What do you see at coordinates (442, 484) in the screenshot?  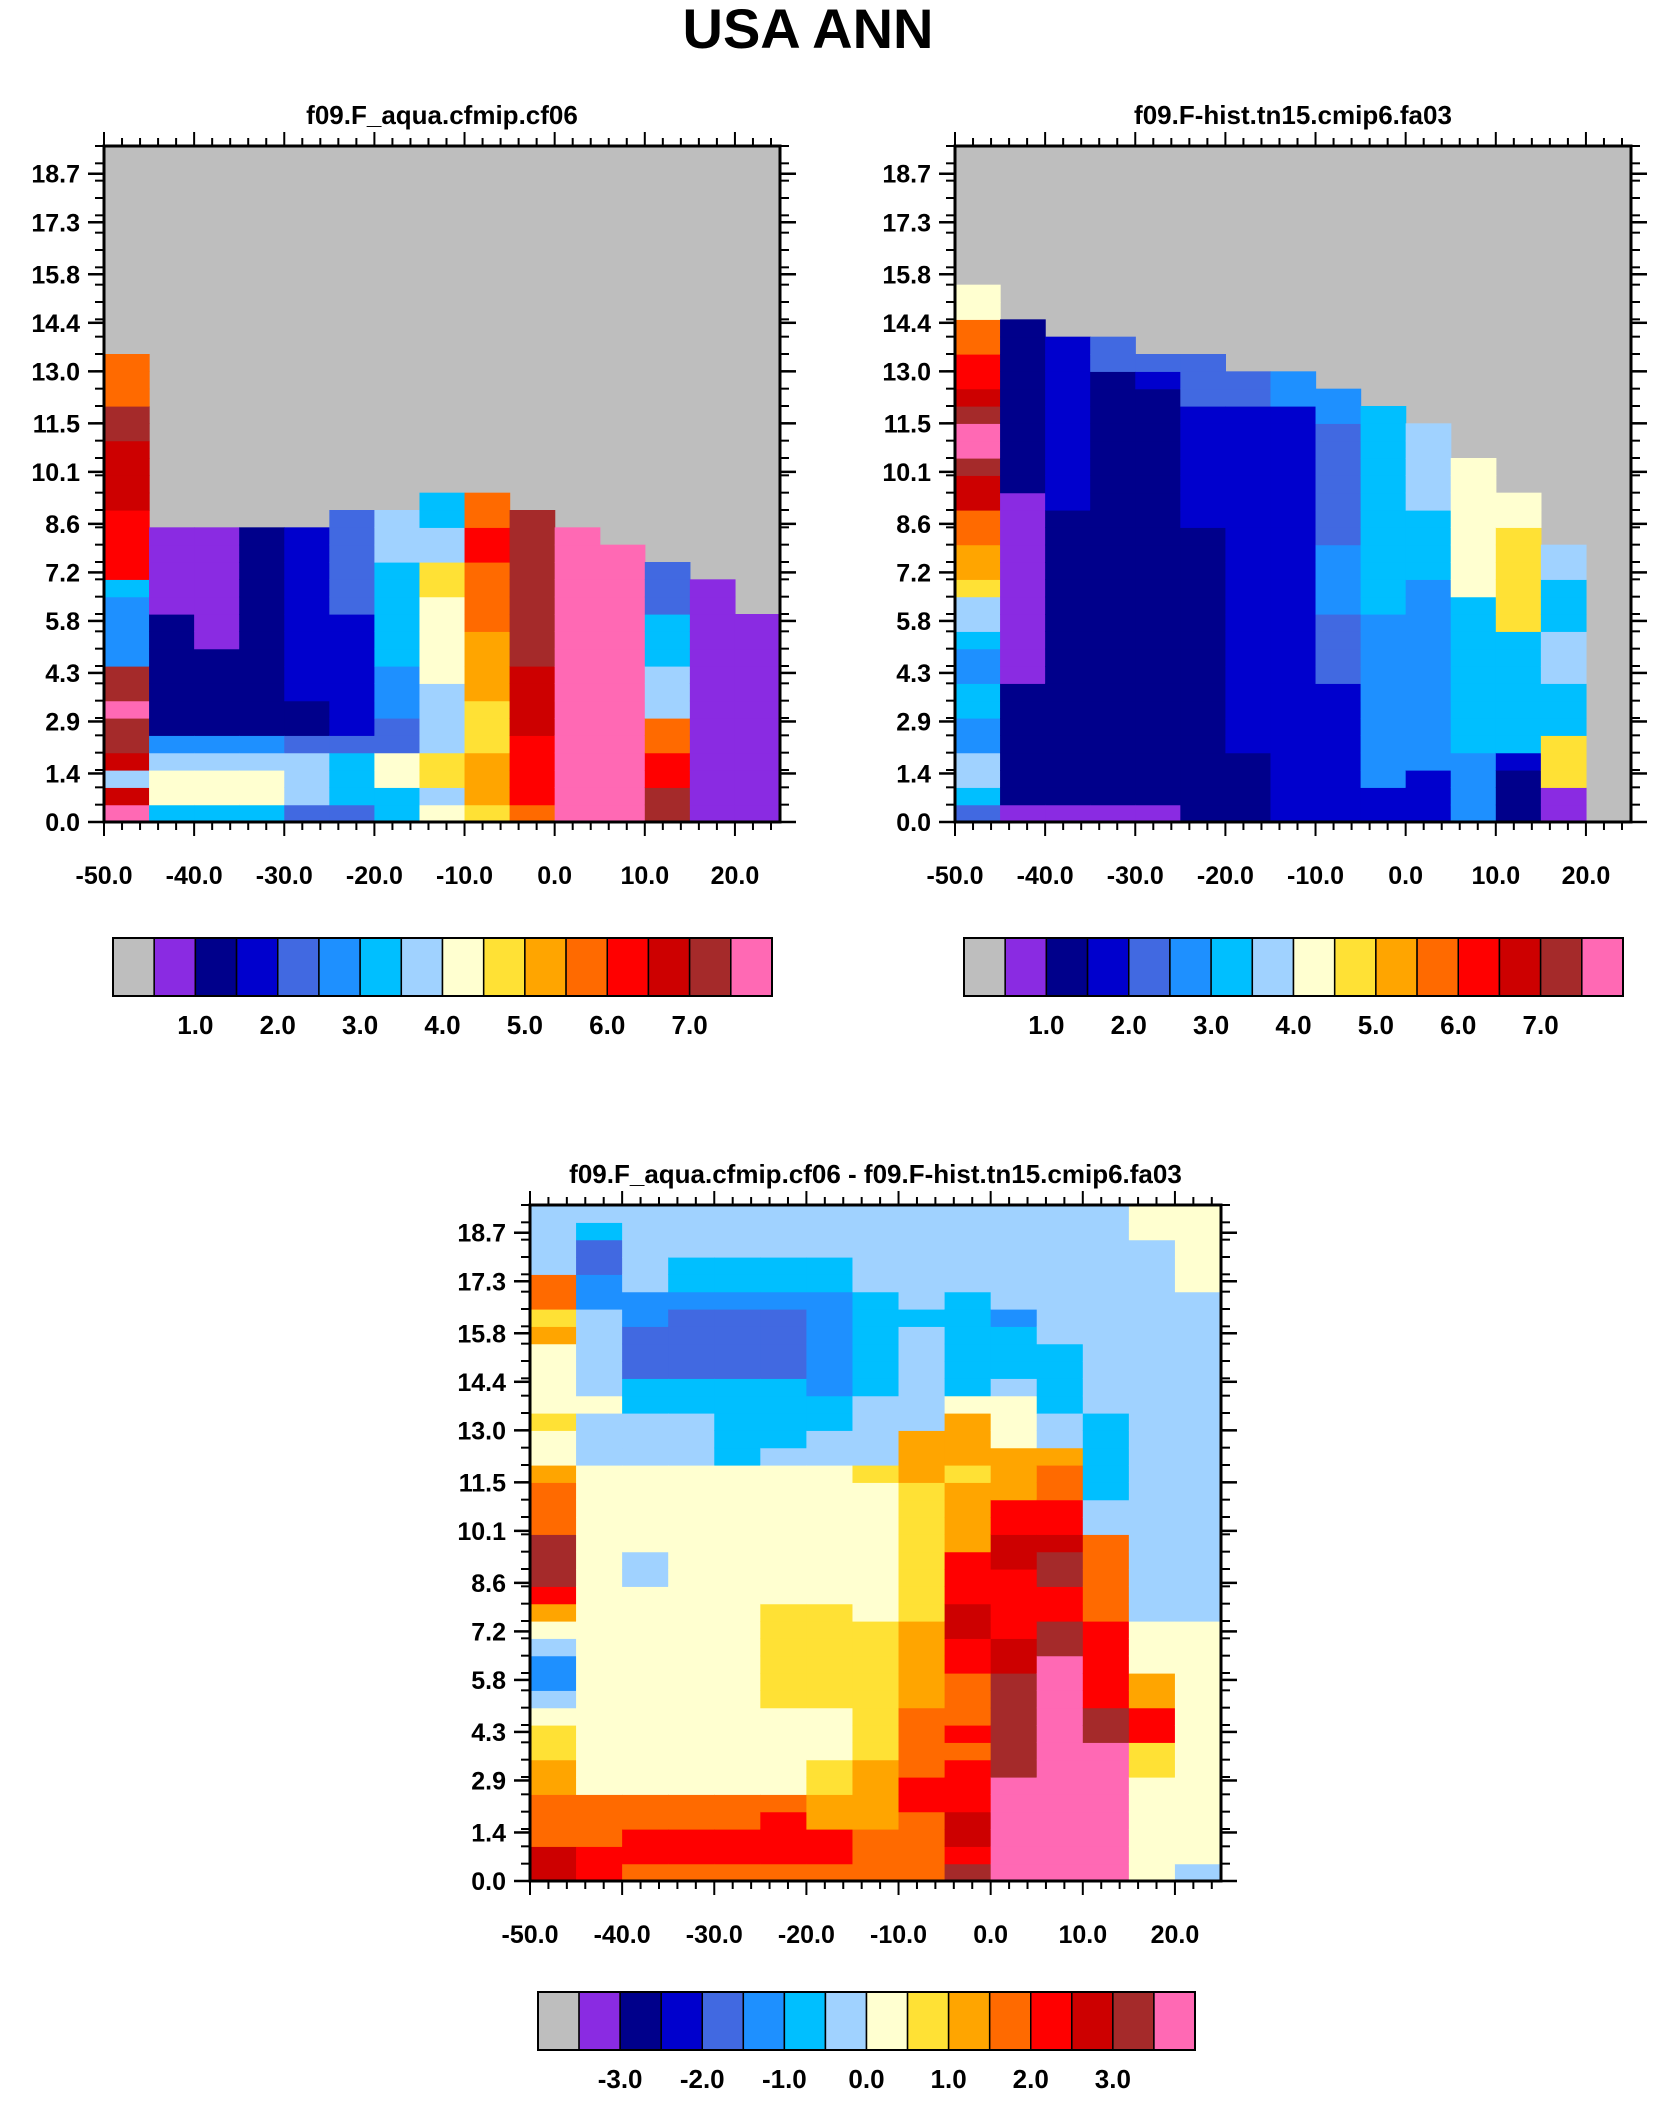 I see `plot-frame` at bounding box center [442, 484].